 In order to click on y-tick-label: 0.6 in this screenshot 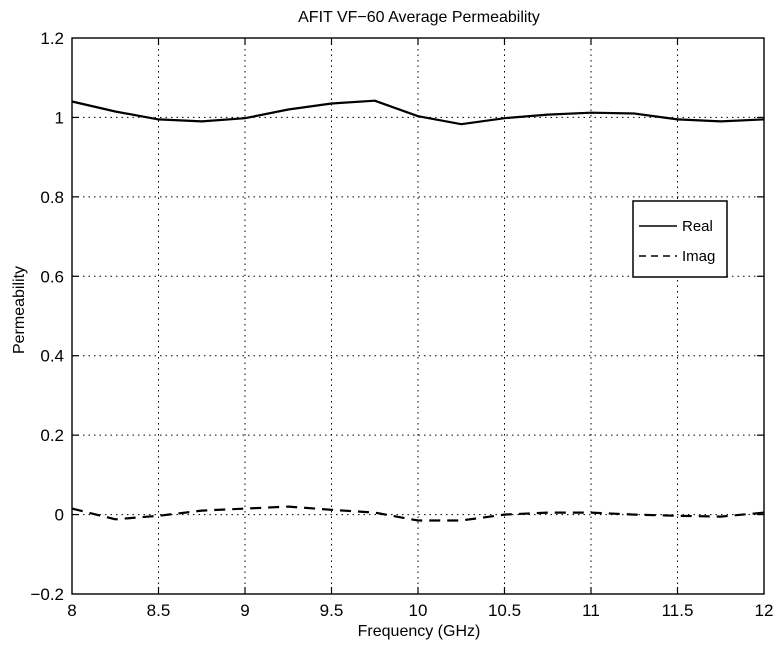, I will do `click(52, 276)`.